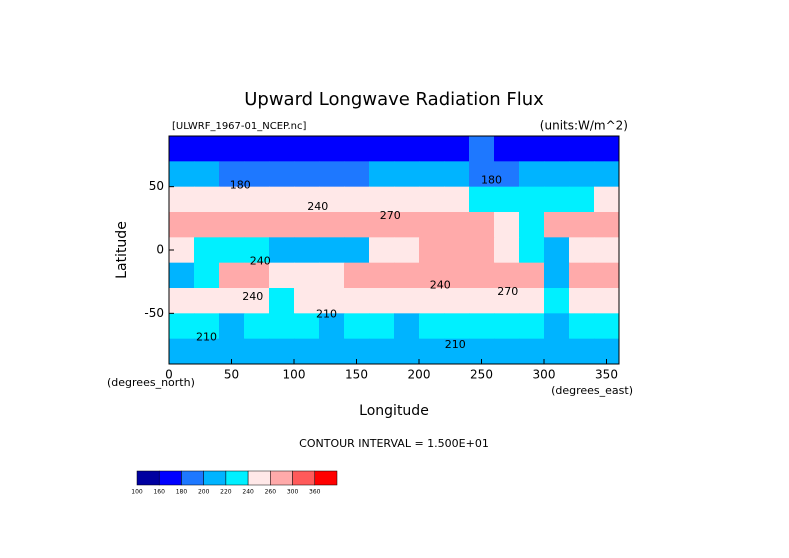  I want to click on x-tick-label: 0, so click(169, 375).